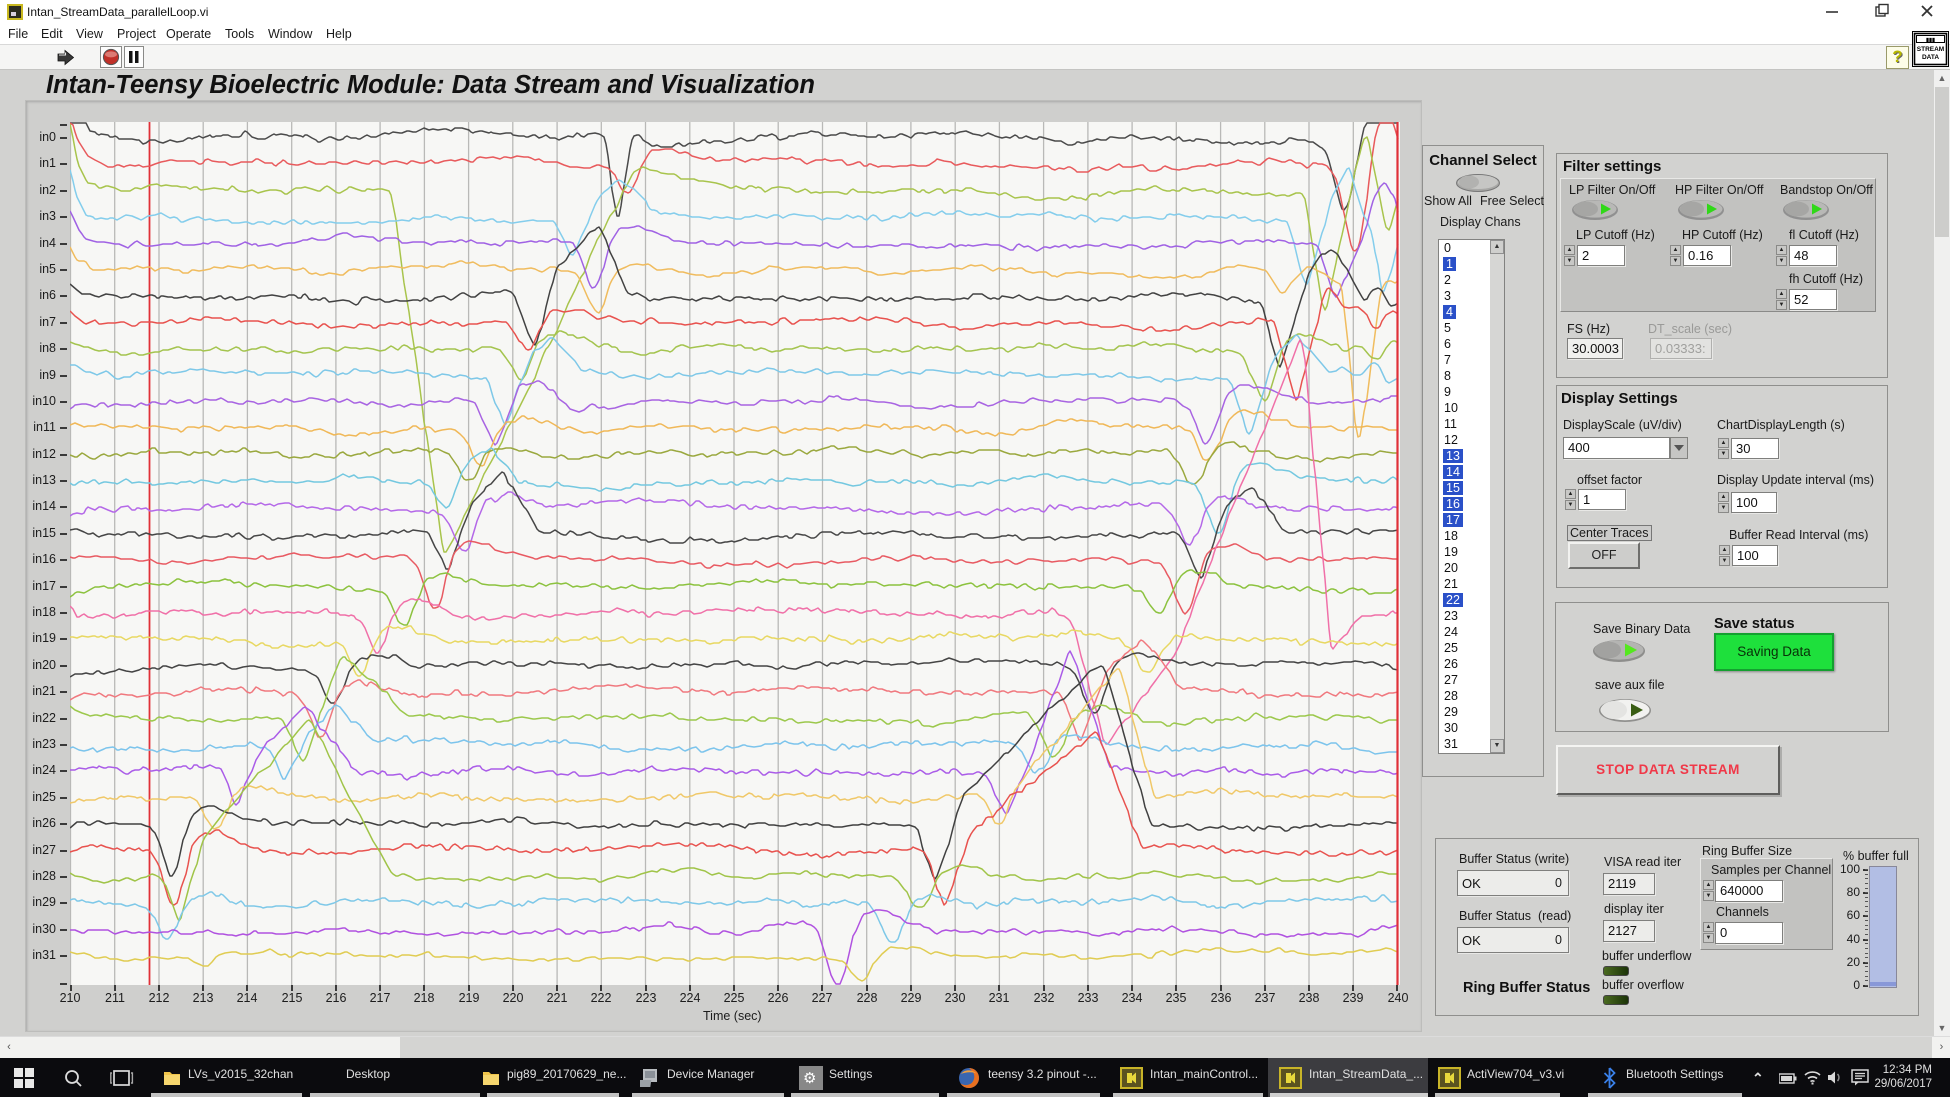 The width and height of the screenshot is (1950, 1097). Describe the element at coordinates (1930, 57) in the screenshot. I see `svg-text: DATA` at that location.